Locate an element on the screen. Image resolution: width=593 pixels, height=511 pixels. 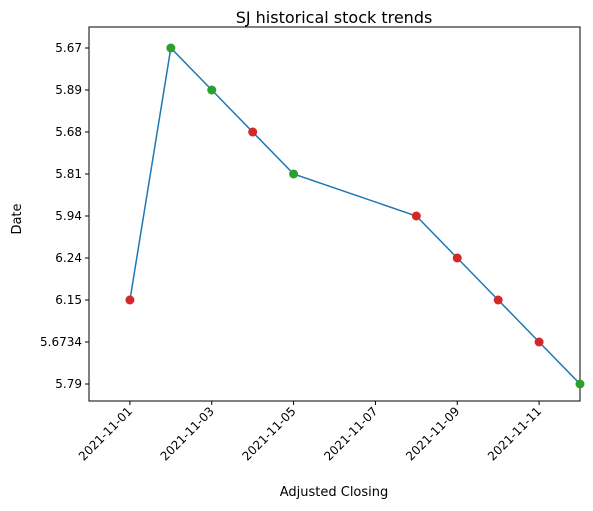
x-tick-label: 2021-11-05 is located at coordinates (268, 433).